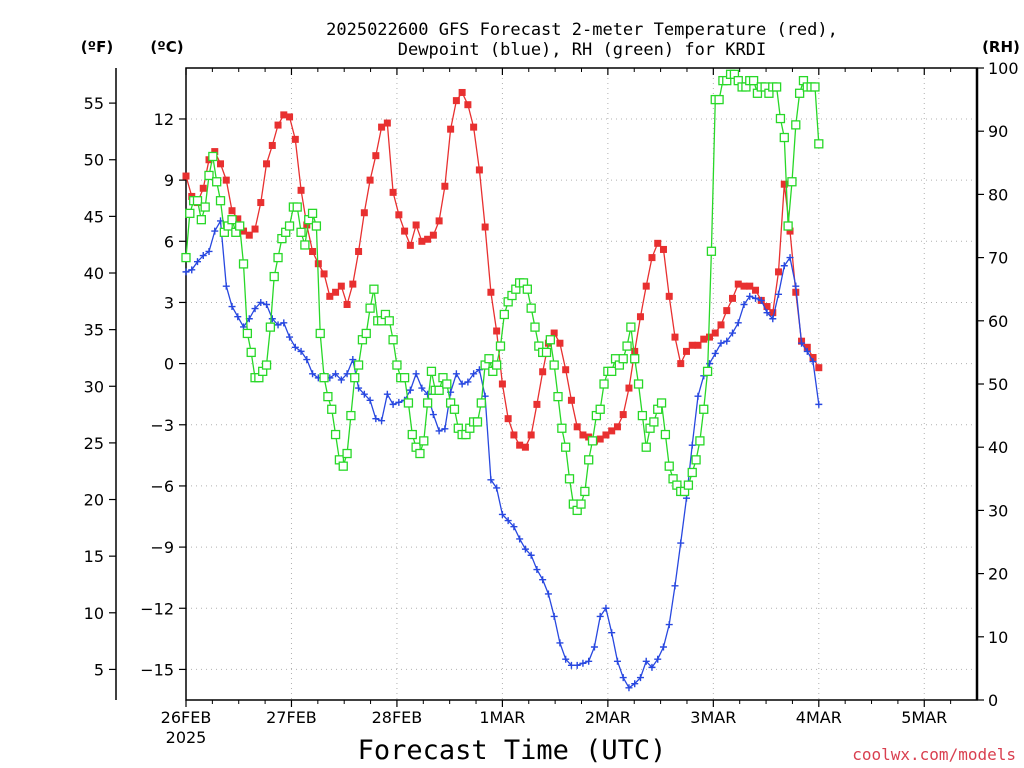 The image size is (1024, 768). What do you see at coordinates (993, 700) in the screenshot?
I see `rh-tick-label: 0` at bounding box center [993, 700].